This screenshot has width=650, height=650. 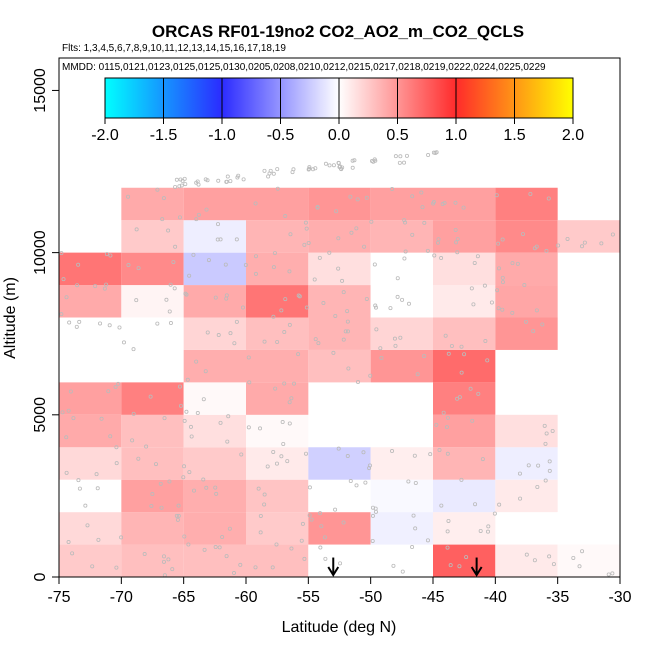 I want to click on x-tick-label: -70, so click(x=121, y=597).